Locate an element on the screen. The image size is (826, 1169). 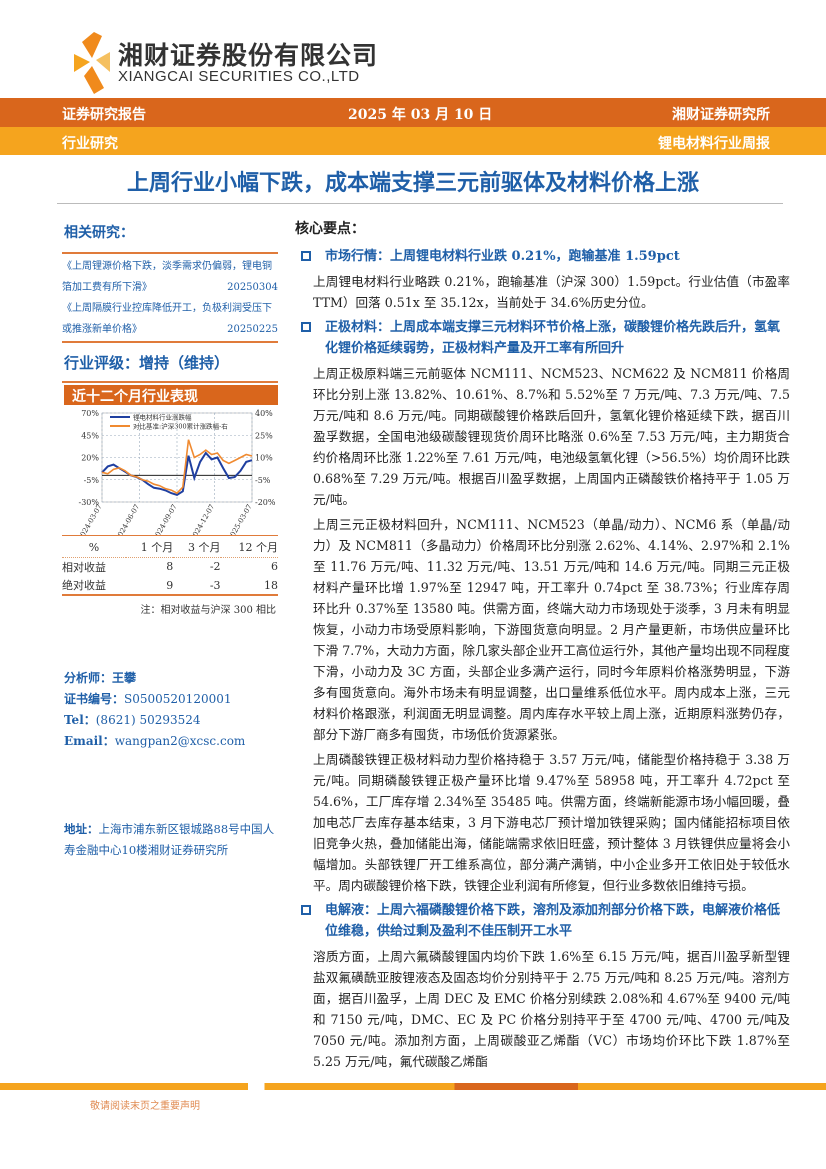
company-name-cn: 湘财证券股份有限公司 is located at coordinates (248, 55).